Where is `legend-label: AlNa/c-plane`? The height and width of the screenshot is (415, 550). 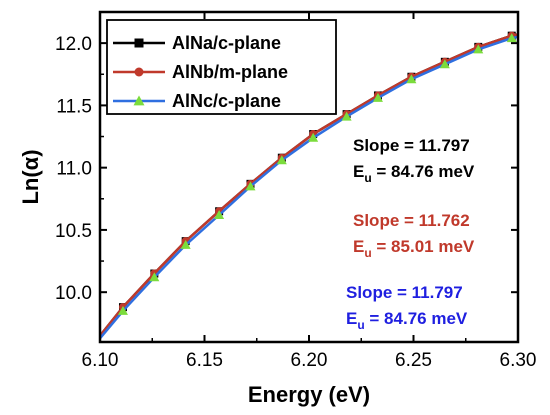 legend-label: AlNa/c-plane is located at coordinates (226, 43).